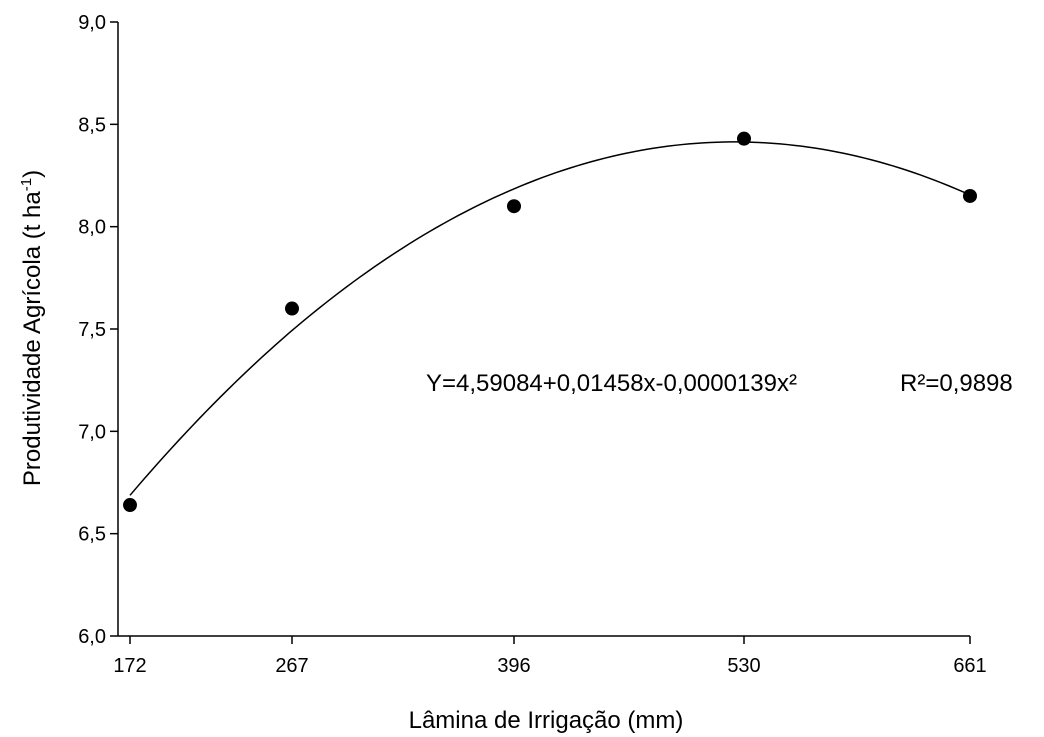  Describe the element at coordinates (92, 228) in the screenshot. I see `y-tick-label: 8,0` at that location.